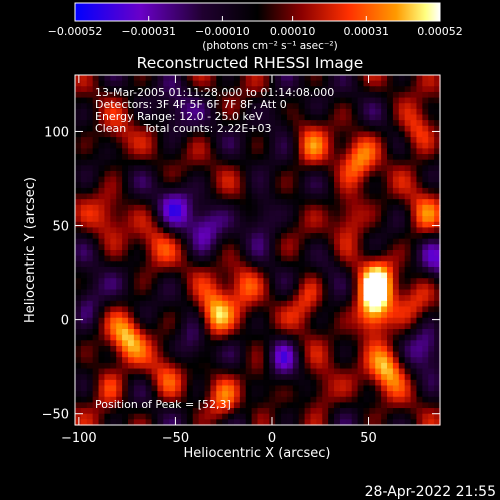 The image size is (500, 500). Describe the element at coordinates (60, 227) in the screenshot. I see `y-tick-label: 50` at that location.